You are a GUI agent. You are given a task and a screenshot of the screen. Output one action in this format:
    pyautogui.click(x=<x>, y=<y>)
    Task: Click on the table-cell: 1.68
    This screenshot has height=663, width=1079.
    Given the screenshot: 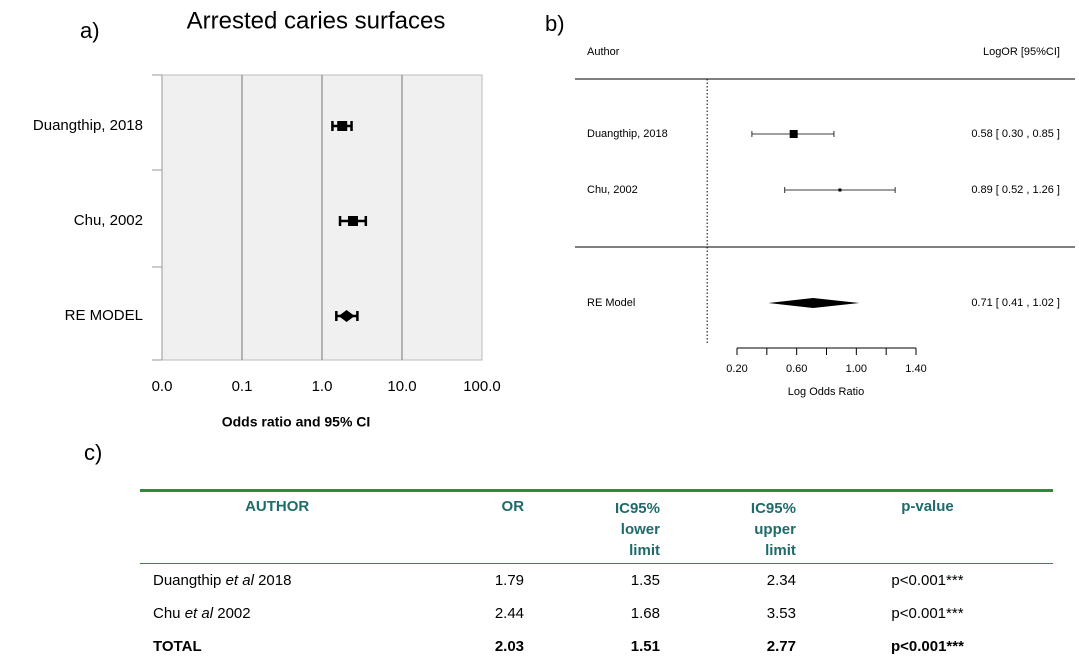 What is the action you would take?
    pyautogui.click(x=598, y=613)
    